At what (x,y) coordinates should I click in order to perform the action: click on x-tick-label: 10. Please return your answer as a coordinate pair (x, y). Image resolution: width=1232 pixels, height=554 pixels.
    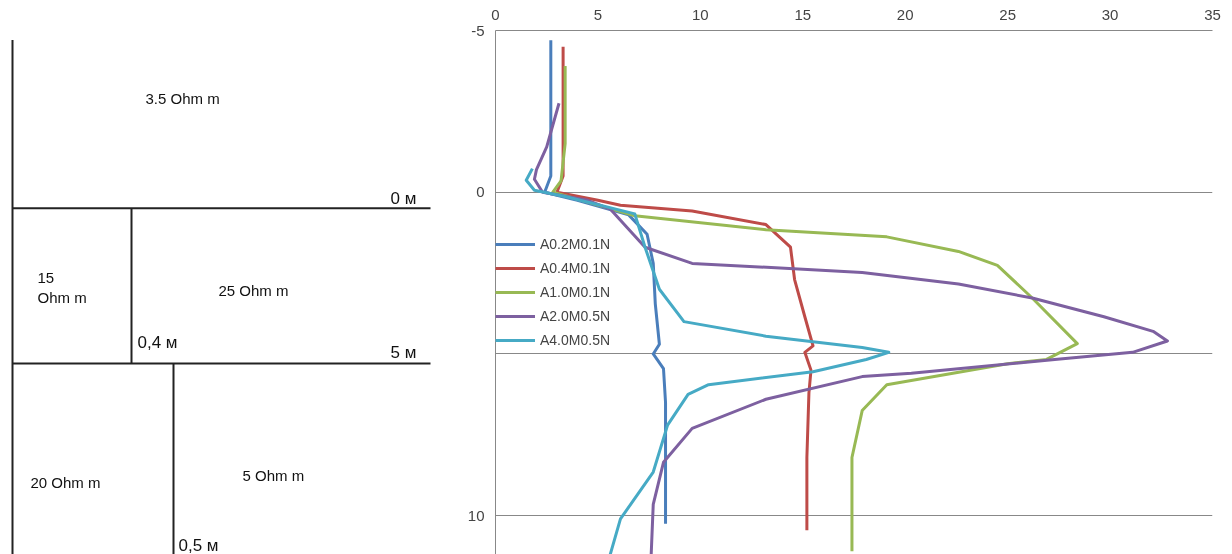
    Looking at the image, I should click on (700, 14).